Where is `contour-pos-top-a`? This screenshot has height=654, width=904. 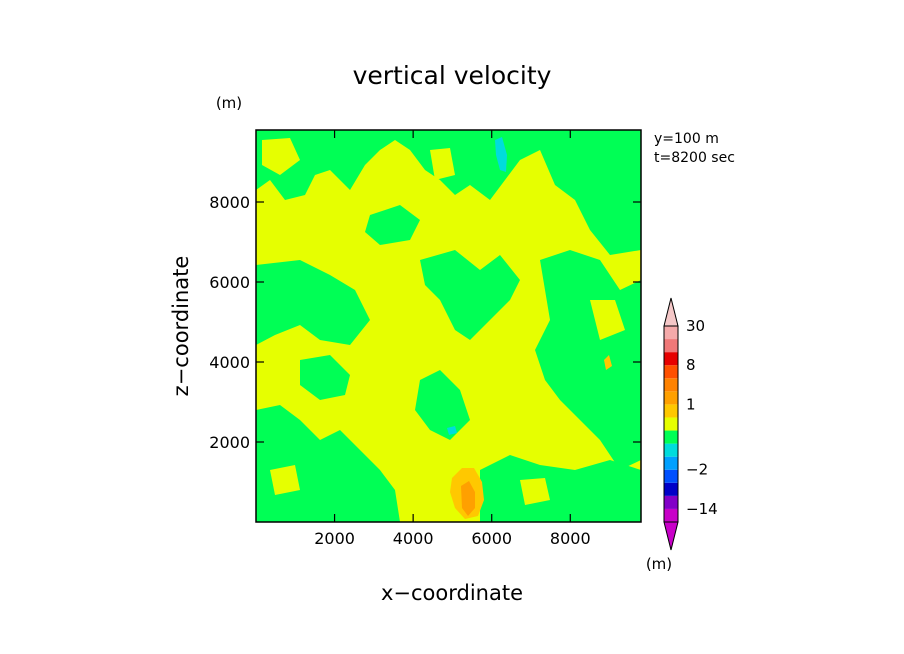 contour-pos-top-a is located at coordinates (281, 156).